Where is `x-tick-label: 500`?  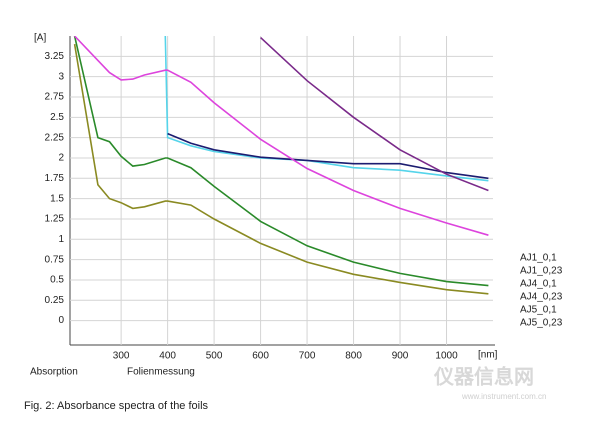
x-tick-label: 500 is located at coordinates (214, 356).